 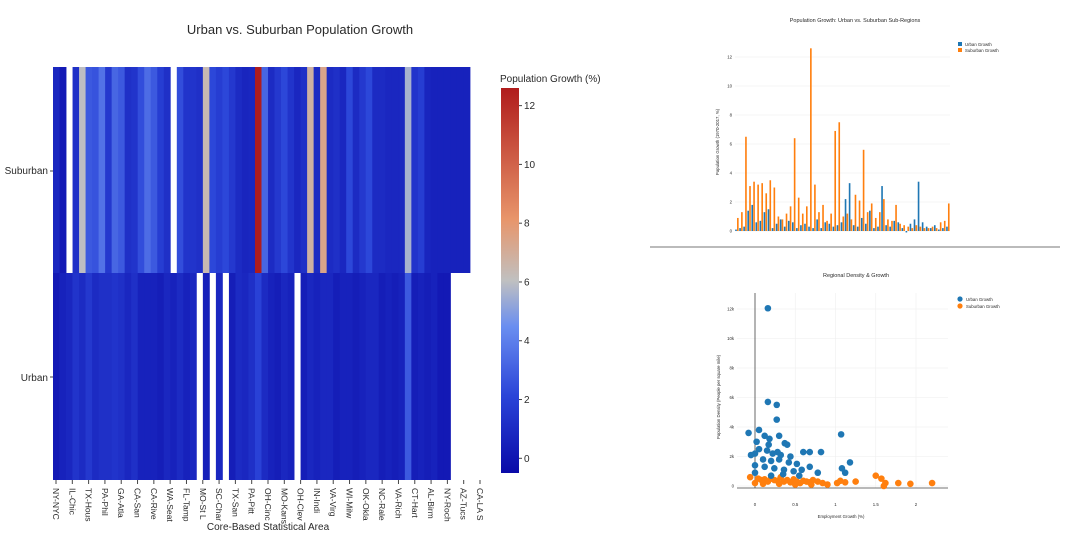 I want to click on bar-y-tick-label: 2, so click(x=731, y=202).